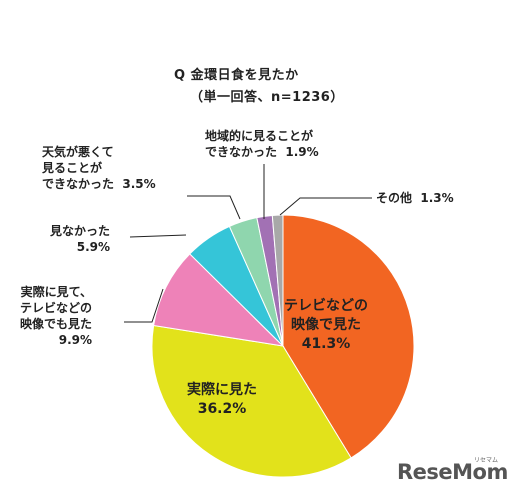 The image size is (507, 502). Describe the element at coordinates (222, 399) in the screenshot. I see `label-real: 実際に見た 36.2%` at that location.